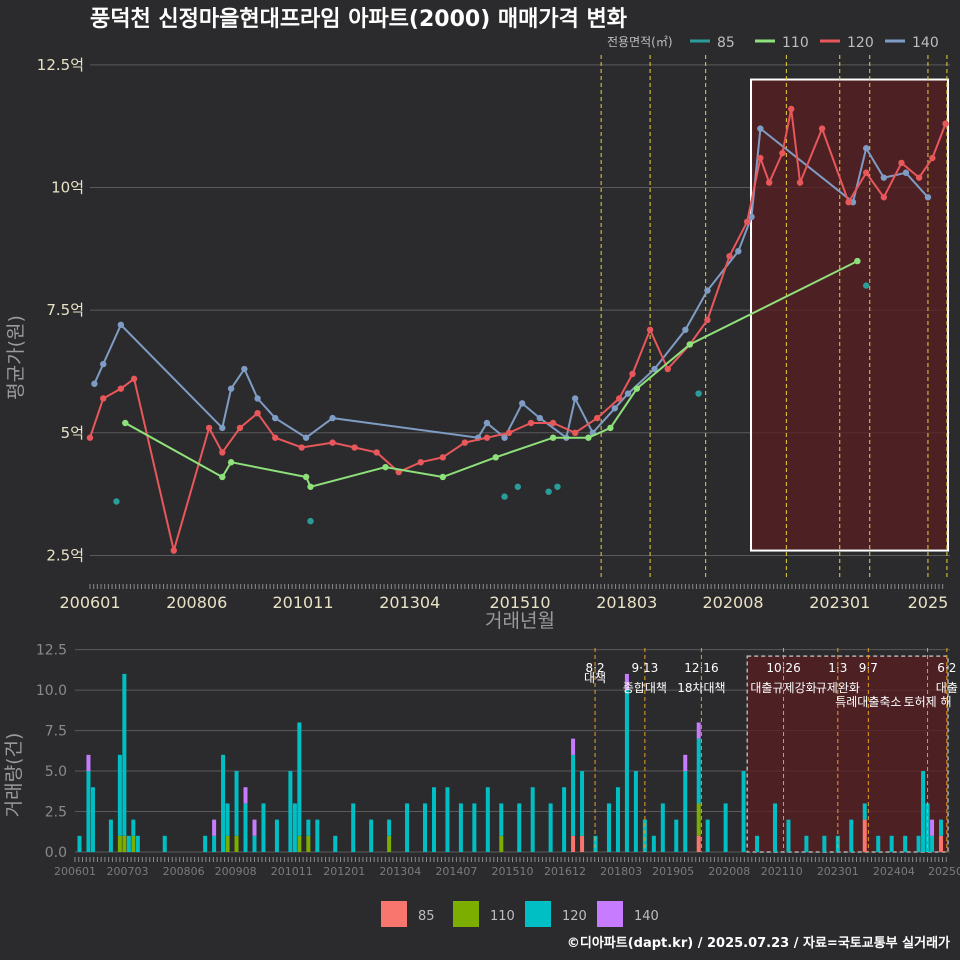  What do you see at coordinates (513, 871) in the screenshot?
I see `volume-x-tick-label: 201510` at bounding box center [513, 871].